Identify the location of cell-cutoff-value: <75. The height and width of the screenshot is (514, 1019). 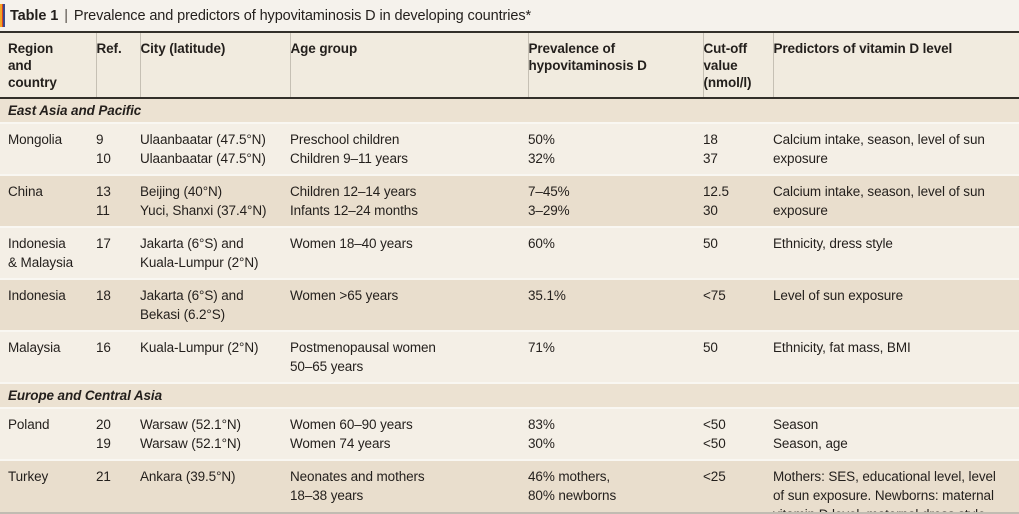
(738, 304).